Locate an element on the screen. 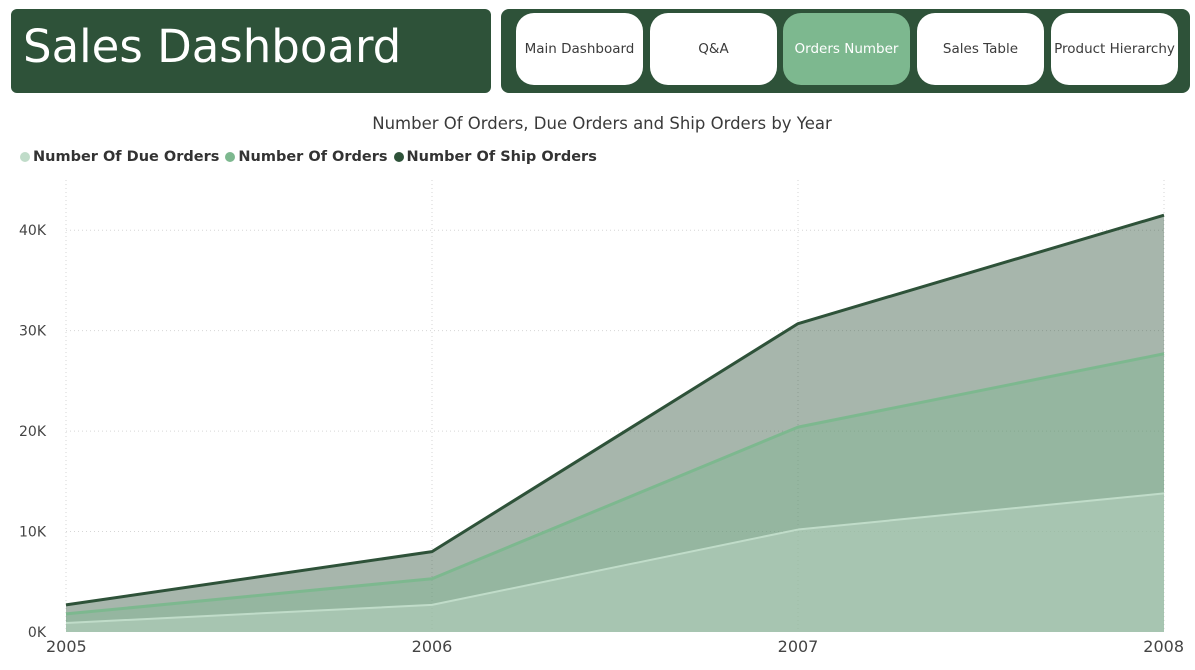 This screenshot has height=670, width=1195. legend-marker-due-orders is located at coordinates (25, 157).